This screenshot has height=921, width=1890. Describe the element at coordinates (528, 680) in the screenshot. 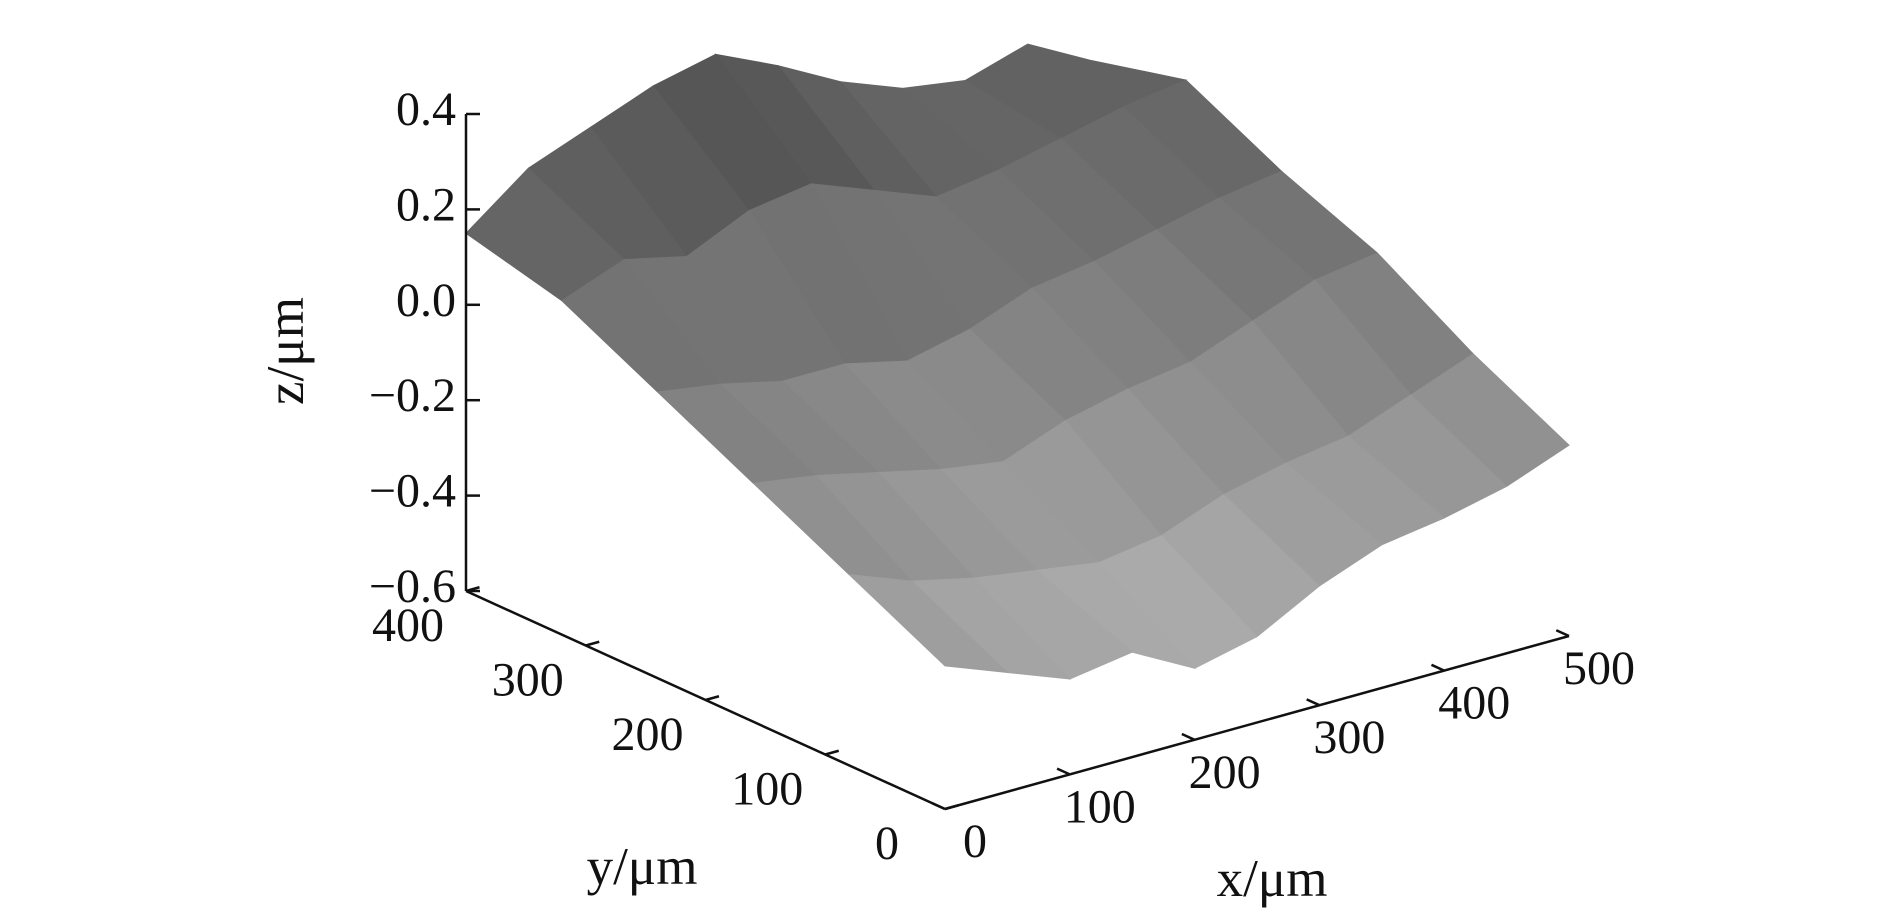

I see `y-tick-label: 300` at that location.